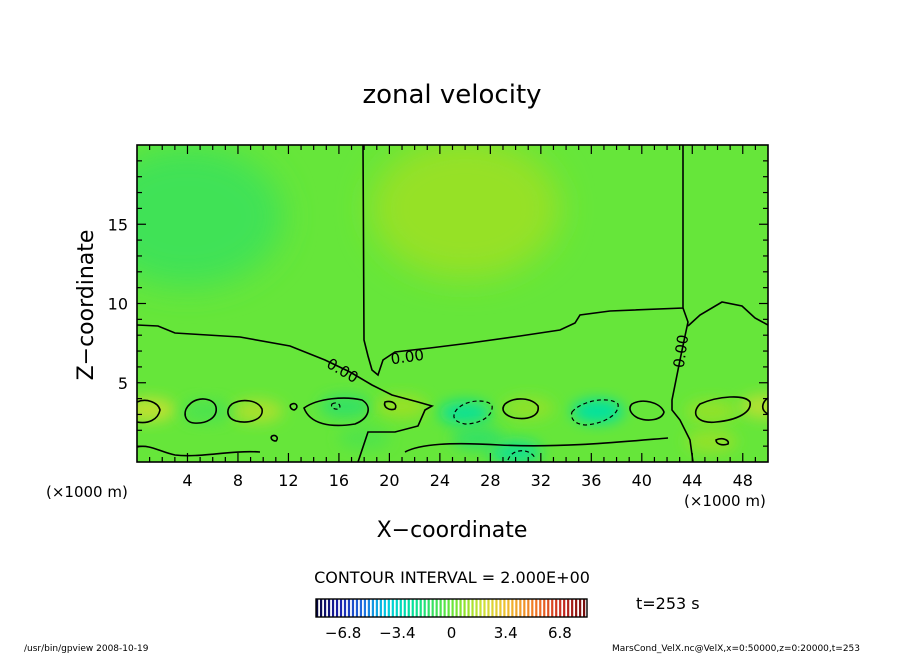  I want to click on contour-label: 0.00, so click(408, 357).